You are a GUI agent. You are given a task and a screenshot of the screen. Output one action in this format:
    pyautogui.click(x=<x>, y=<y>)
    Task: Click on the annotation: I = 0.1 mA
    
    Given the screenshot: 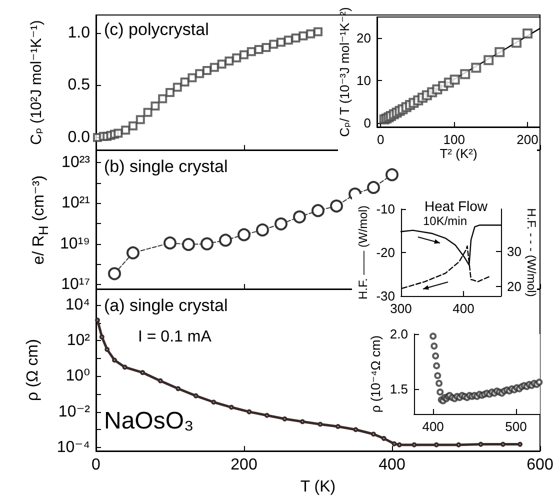 What is the action you would take?
    pyautogui.click(x=175, y=337)
    